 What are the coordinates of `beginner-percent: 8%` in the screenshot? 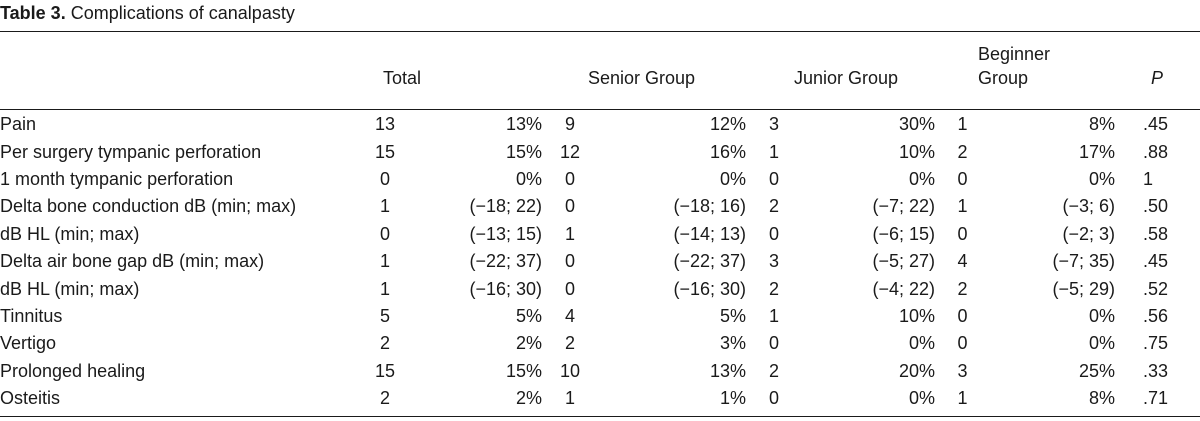 It's located at (1101, 398).